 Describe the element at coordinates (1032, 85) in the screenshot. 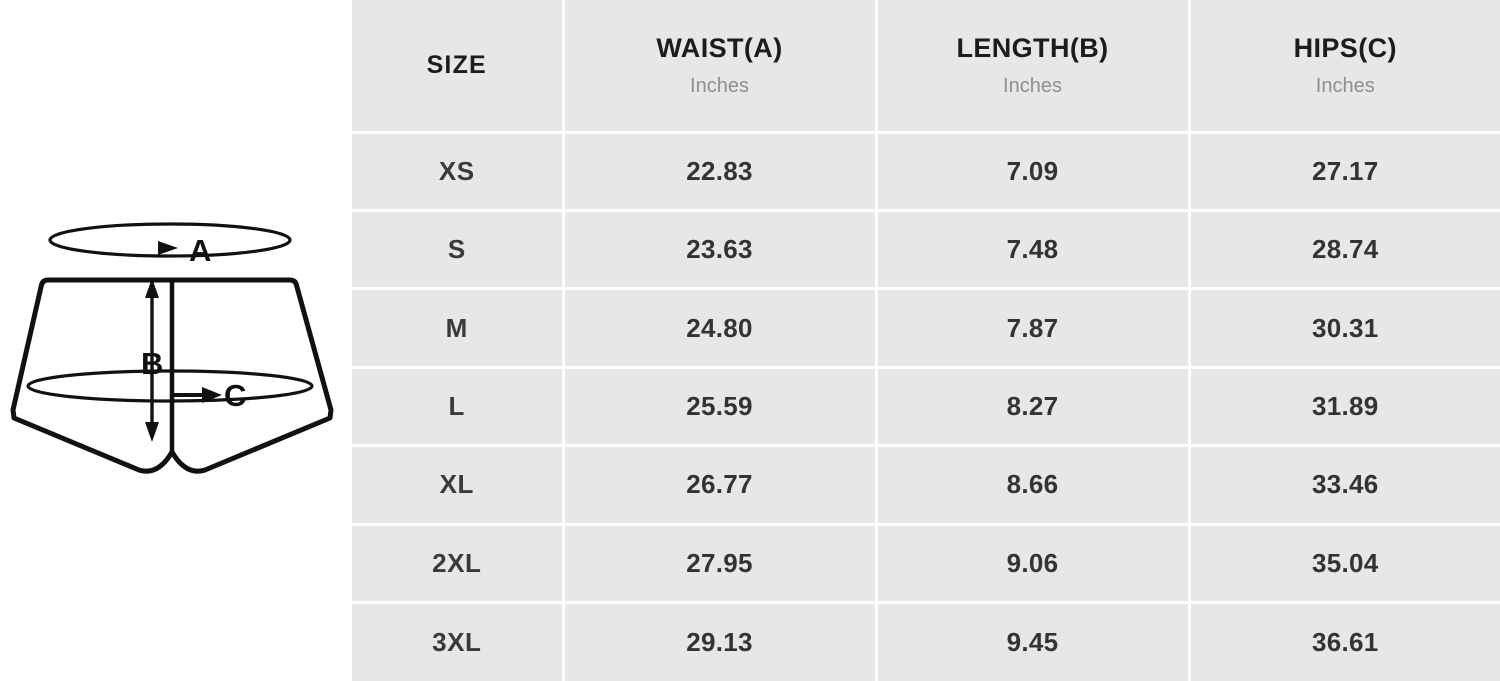

I see `column-unit-length: Inches` at that location.